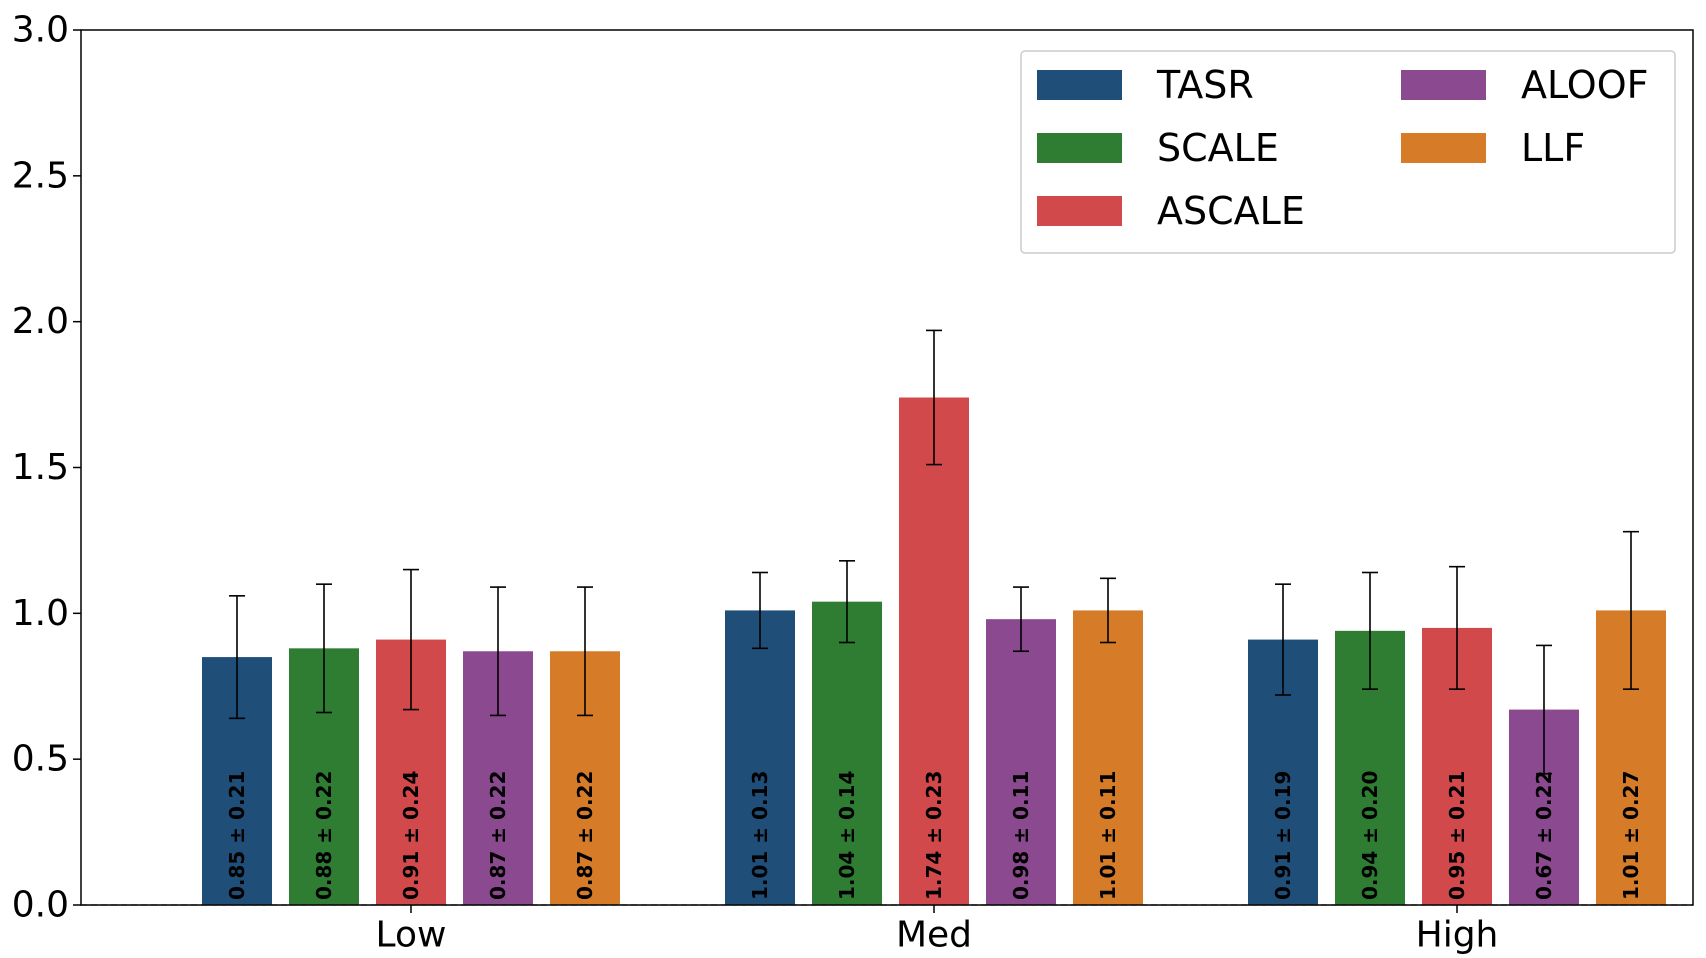  What do you see at coordinates (1079, 148) in the screenshot?
I see `legend-swatch-scale` at bounding box center [1079, 148].